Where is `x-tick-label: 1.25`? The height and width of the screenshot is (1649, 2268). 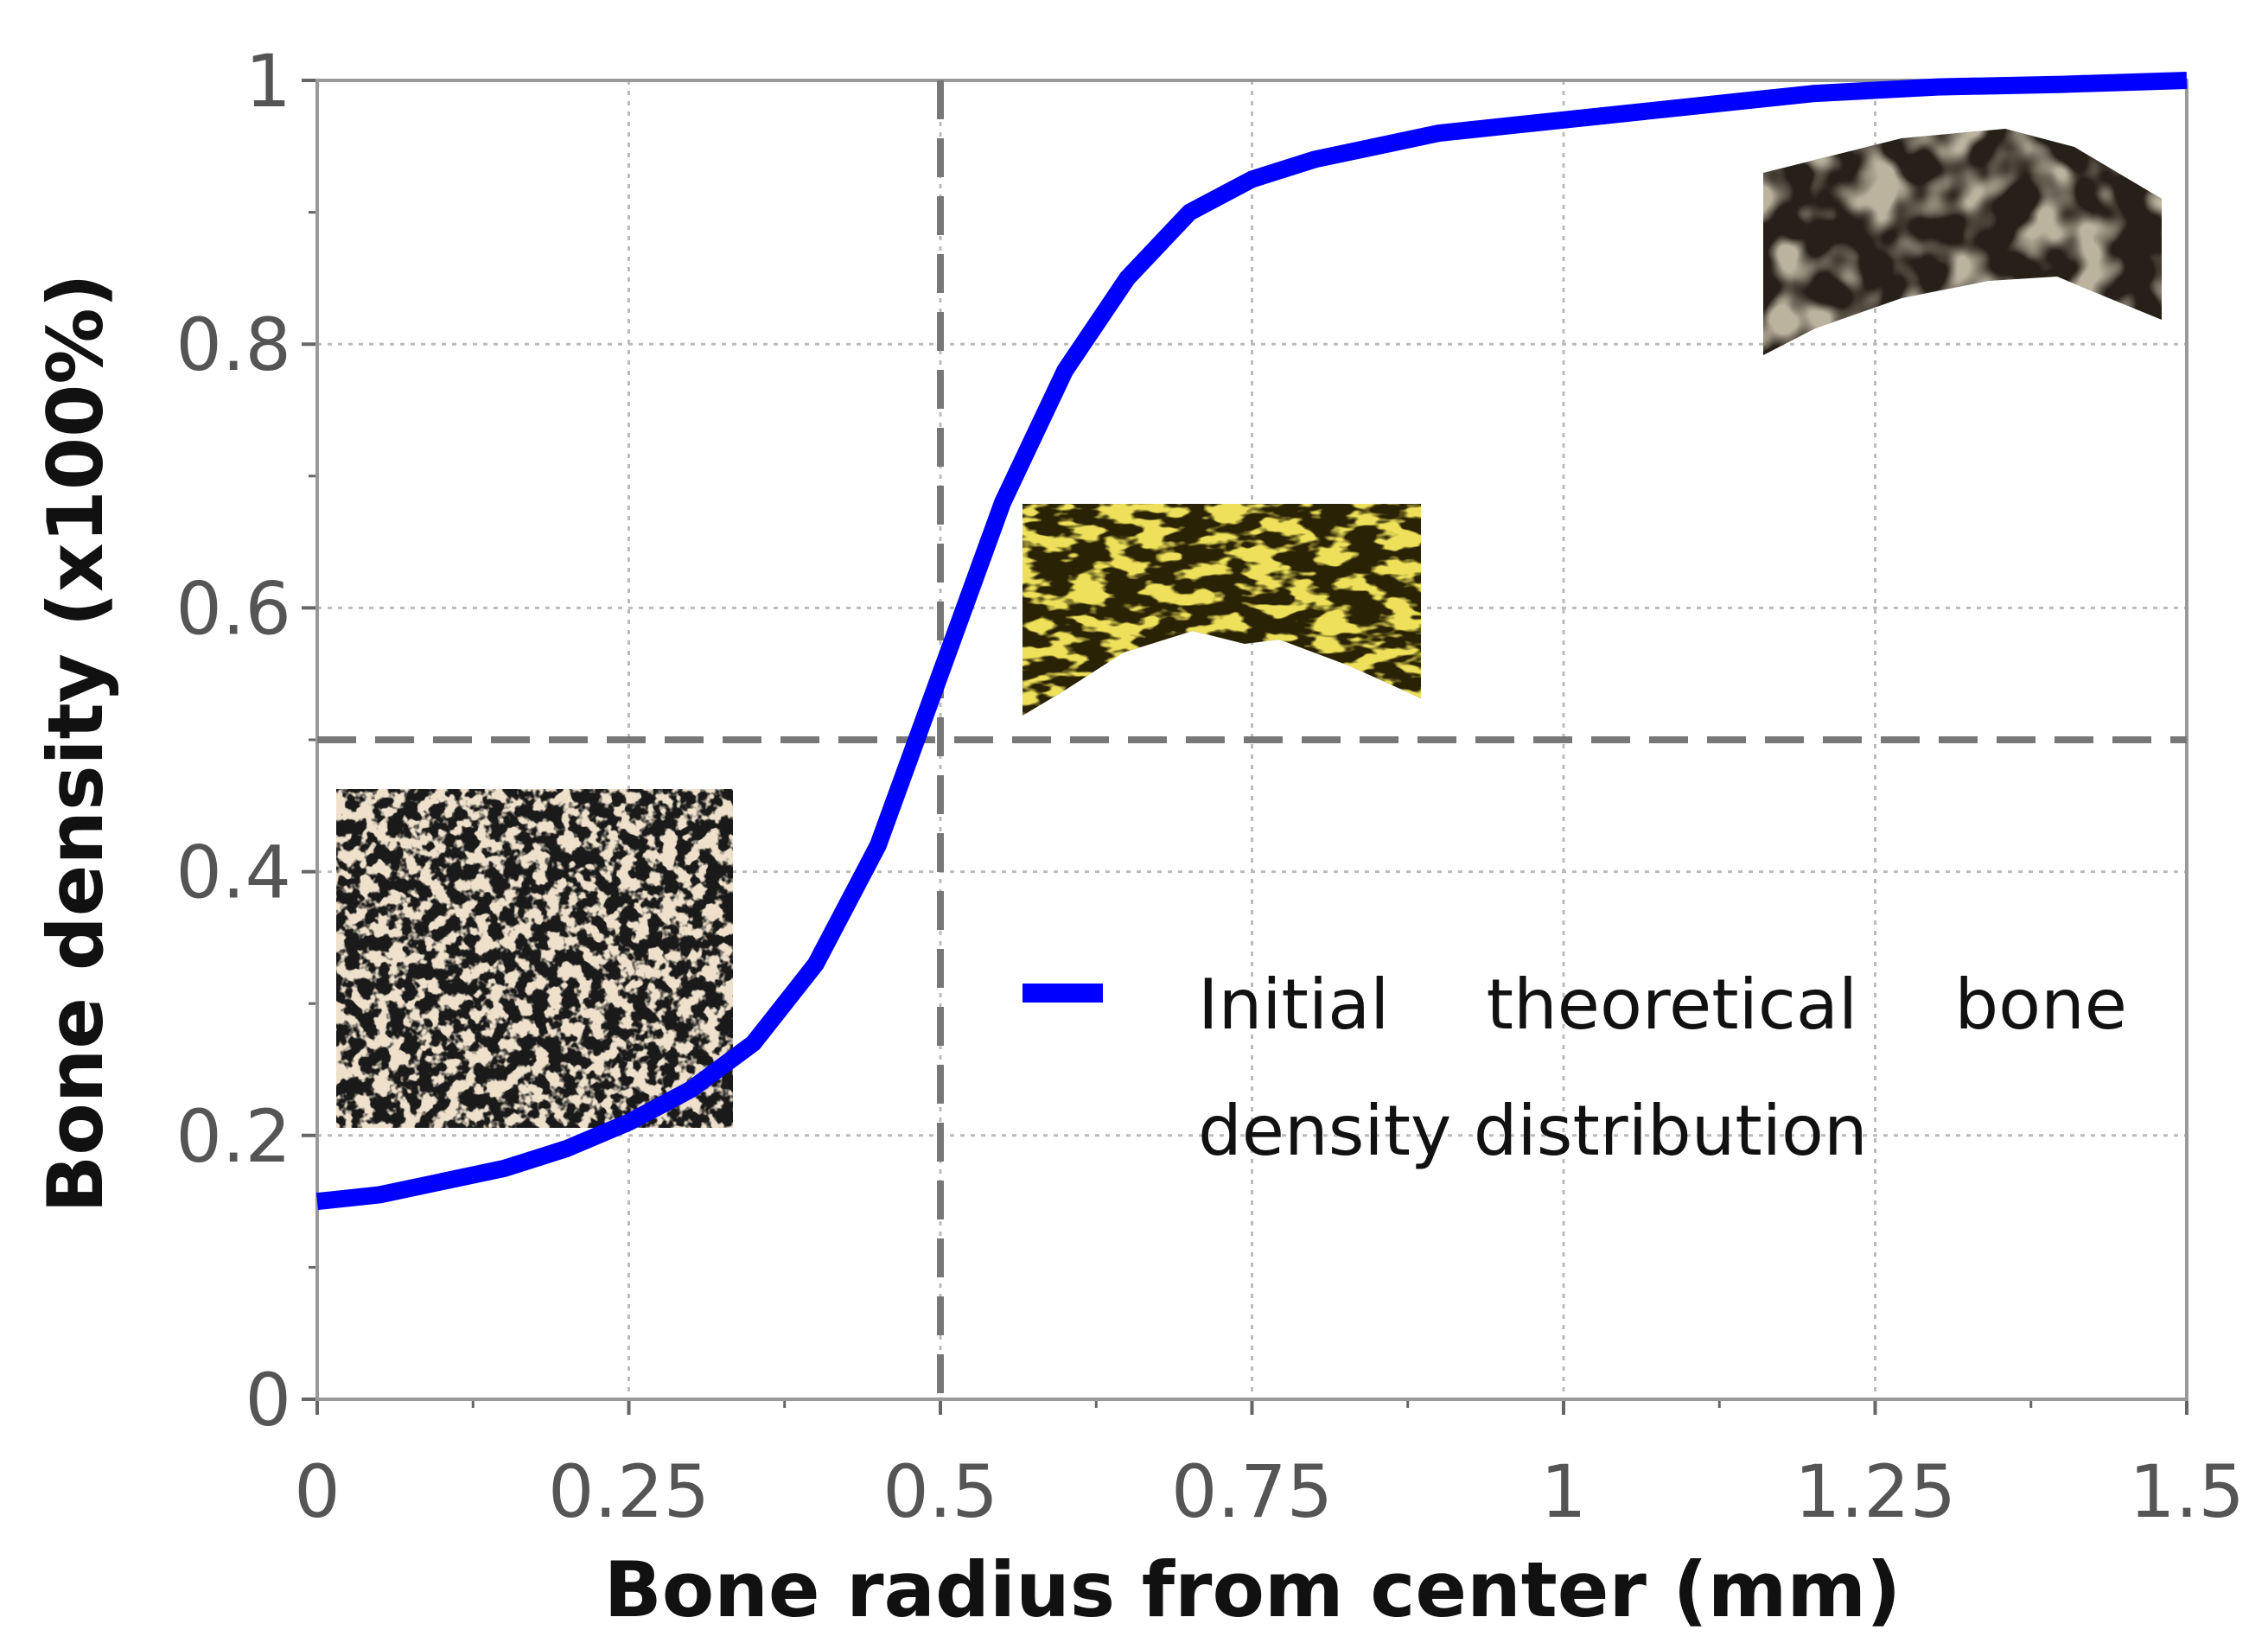 x-tick-label: 1.25 is located at coordinates (1875, 1492).